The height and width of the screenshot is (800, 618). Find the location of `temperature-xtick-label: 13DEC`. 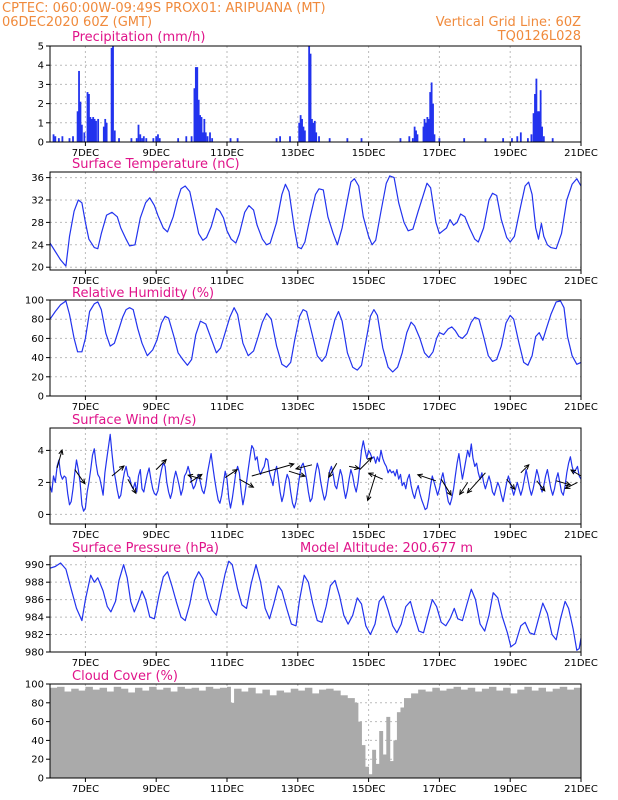

temperature-xtick-label: 13DEC is located at coordinates (298, 281).